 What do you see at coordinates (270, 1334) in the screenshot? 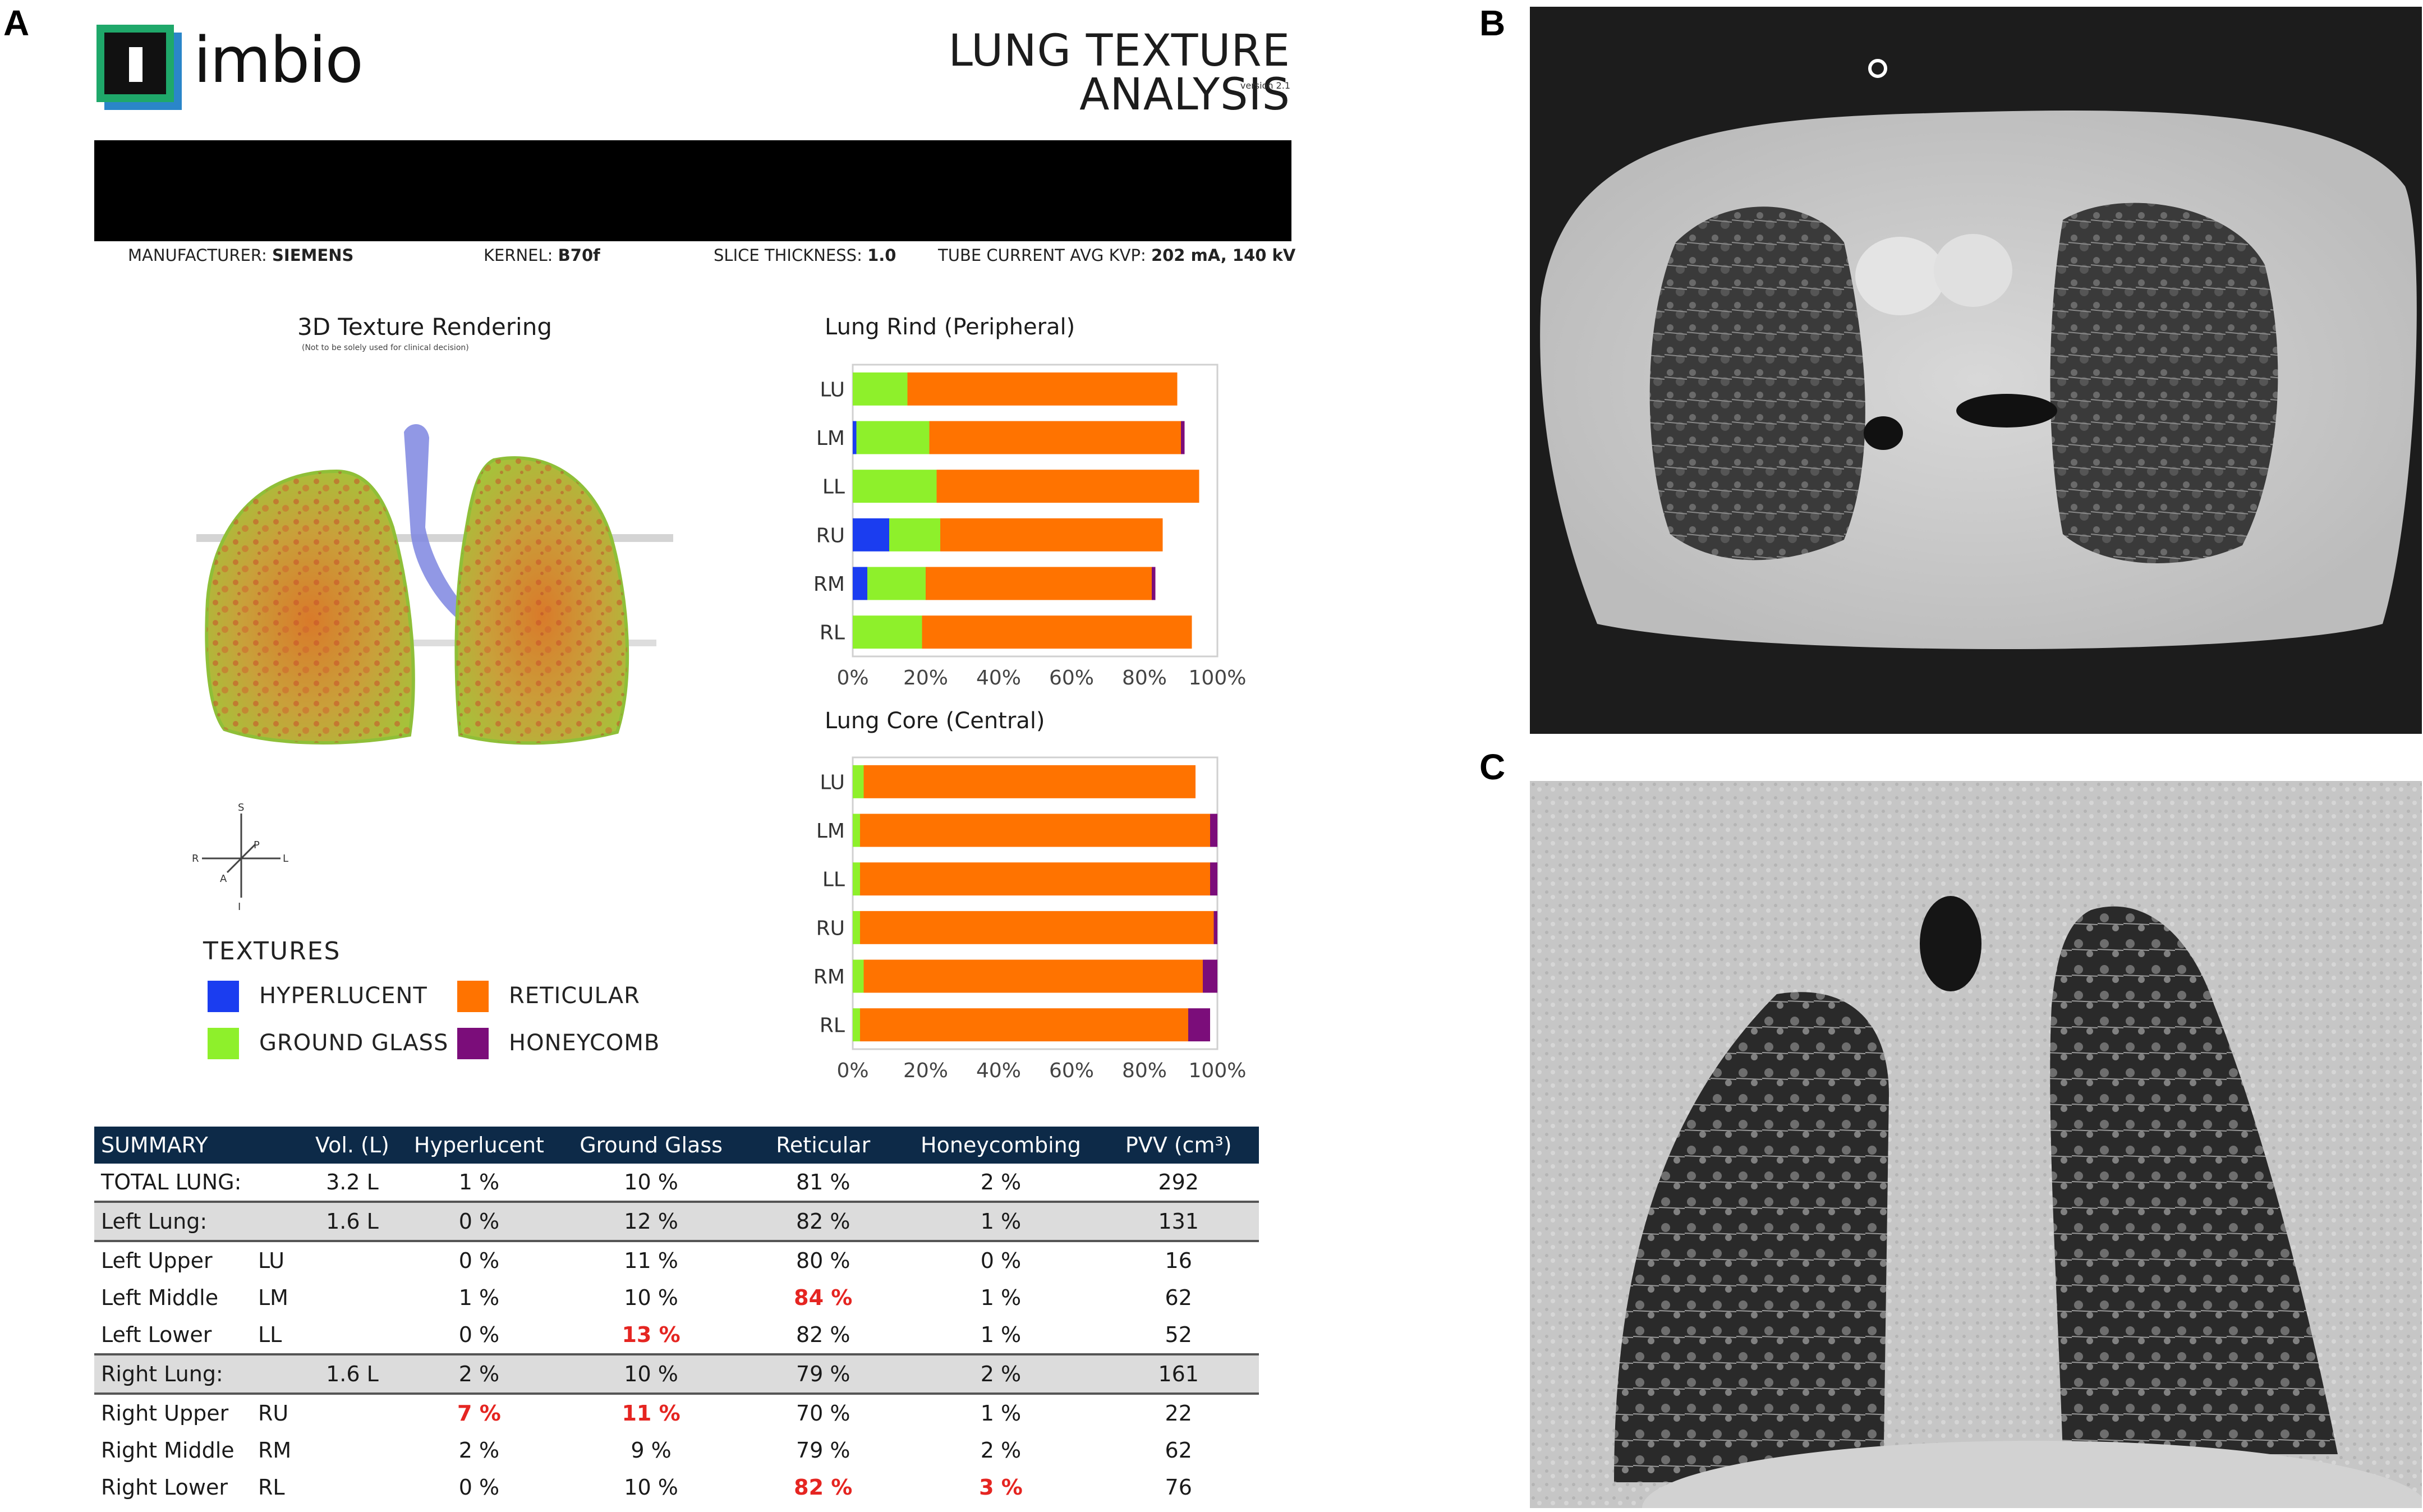
I see `row-lobe-code: LL` at bounding box center [270, 1334].